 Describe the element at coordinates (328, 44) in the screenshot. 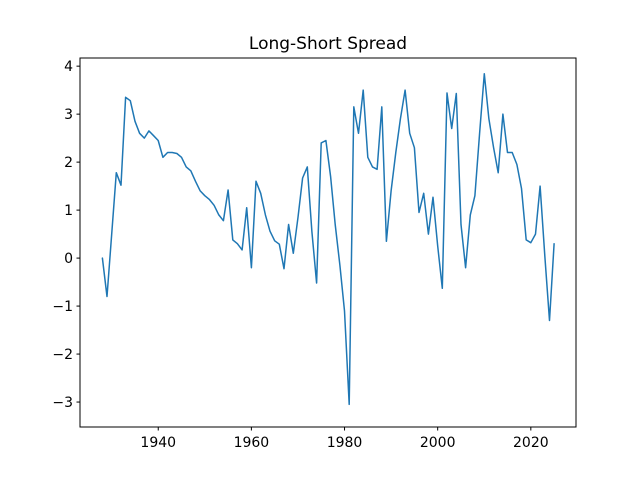

I see `chart-title: Long-Short Spread` at that location.